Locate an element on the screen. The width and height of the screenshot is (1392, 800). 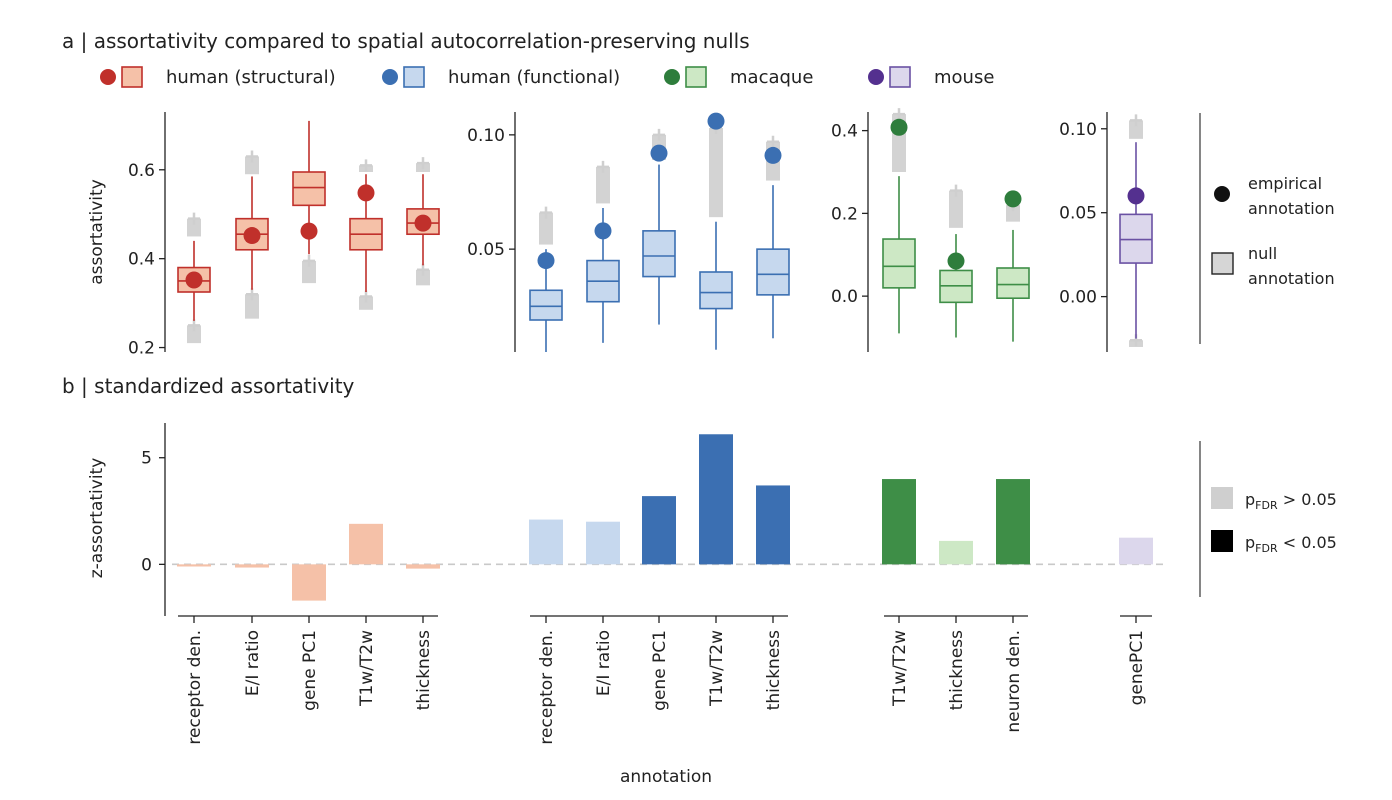
legend-label-0: human (structural) is located at coordinates (251, 77).